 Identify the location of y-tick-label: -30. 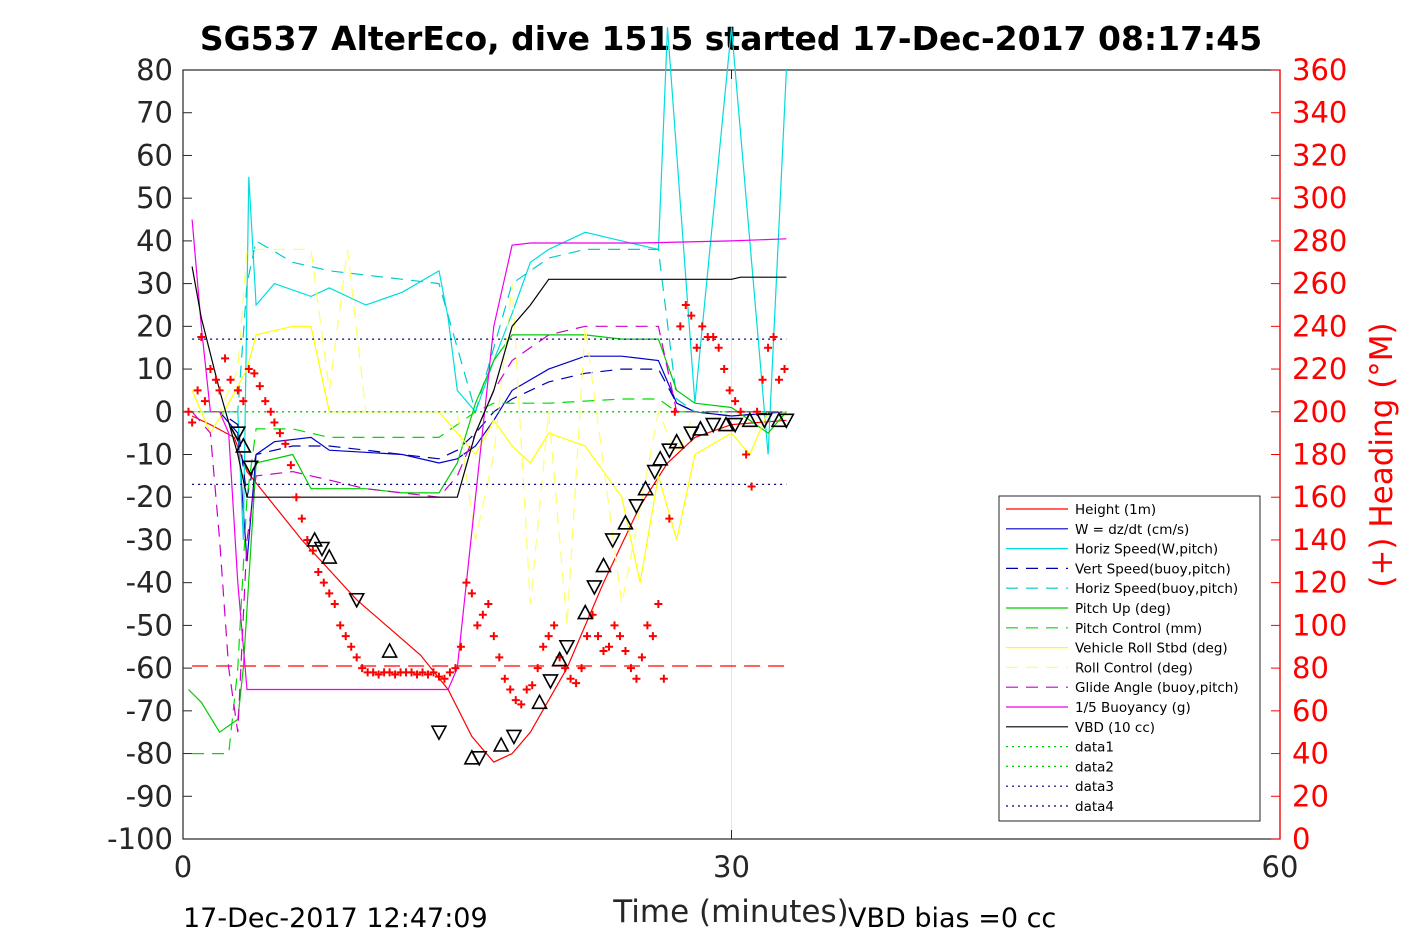
(149, 540).